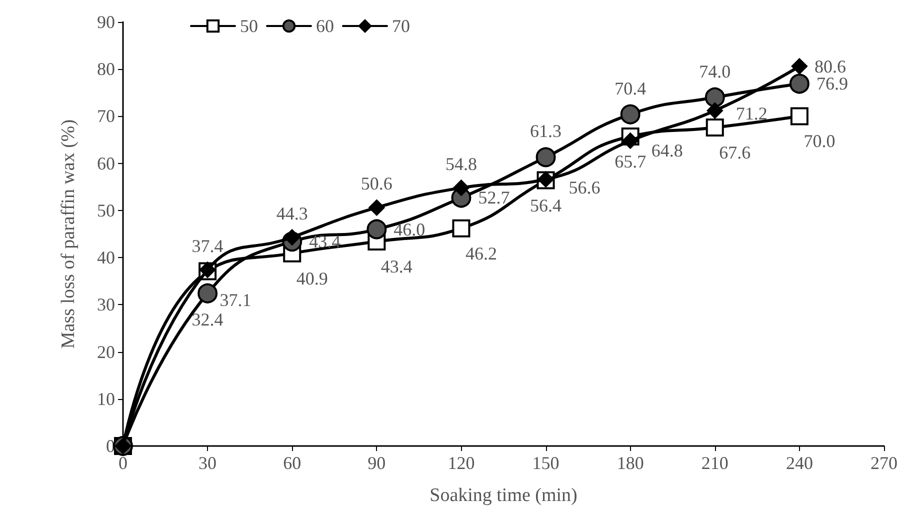 This screenshot has height=532, width=909. What do you see at coordinates (735, 152) in the screenshot?
I see `data-label: 67.6` at bounding box center [735, 152].